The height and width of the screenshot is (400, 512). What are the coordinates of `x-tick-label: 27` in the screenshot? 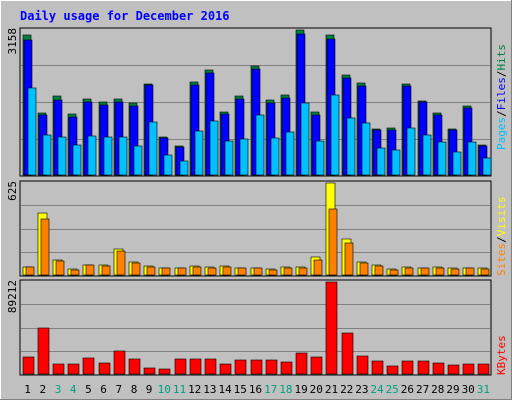 It's located at (422, 389).